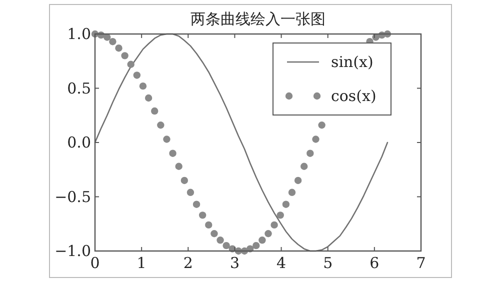 The image size is (483, 293). What do you see at coordinates (258, 19) in the screenshot?
I see `chart-title: 两条曲线绘入一张图` at bounding box center [258, 19].